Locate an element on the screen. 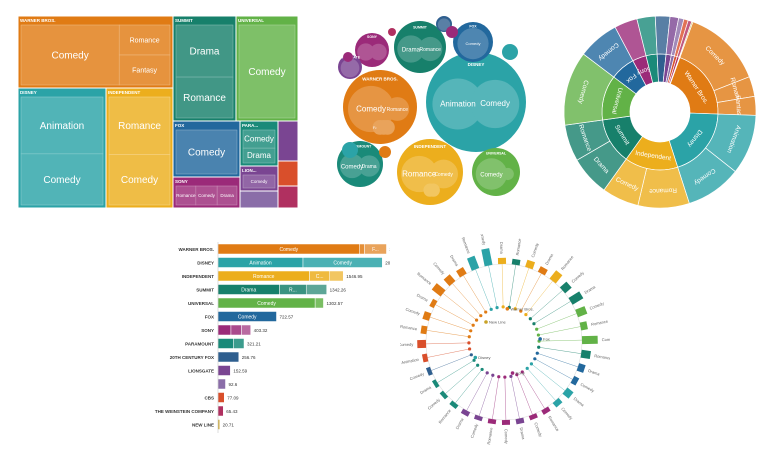 The image size is (775, 451). radial-inner-label: New Line is located at coordinates (497, 321).